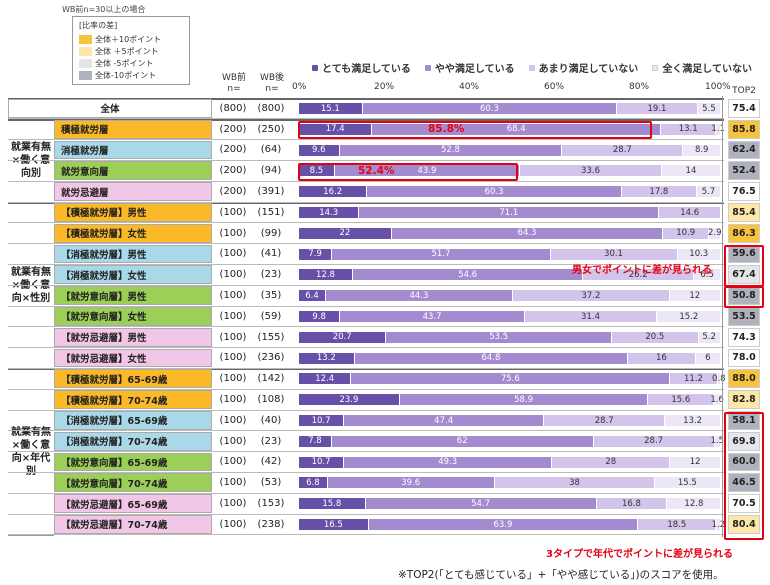  I want to click on bar-segment: 15.8, so click(332, 504).